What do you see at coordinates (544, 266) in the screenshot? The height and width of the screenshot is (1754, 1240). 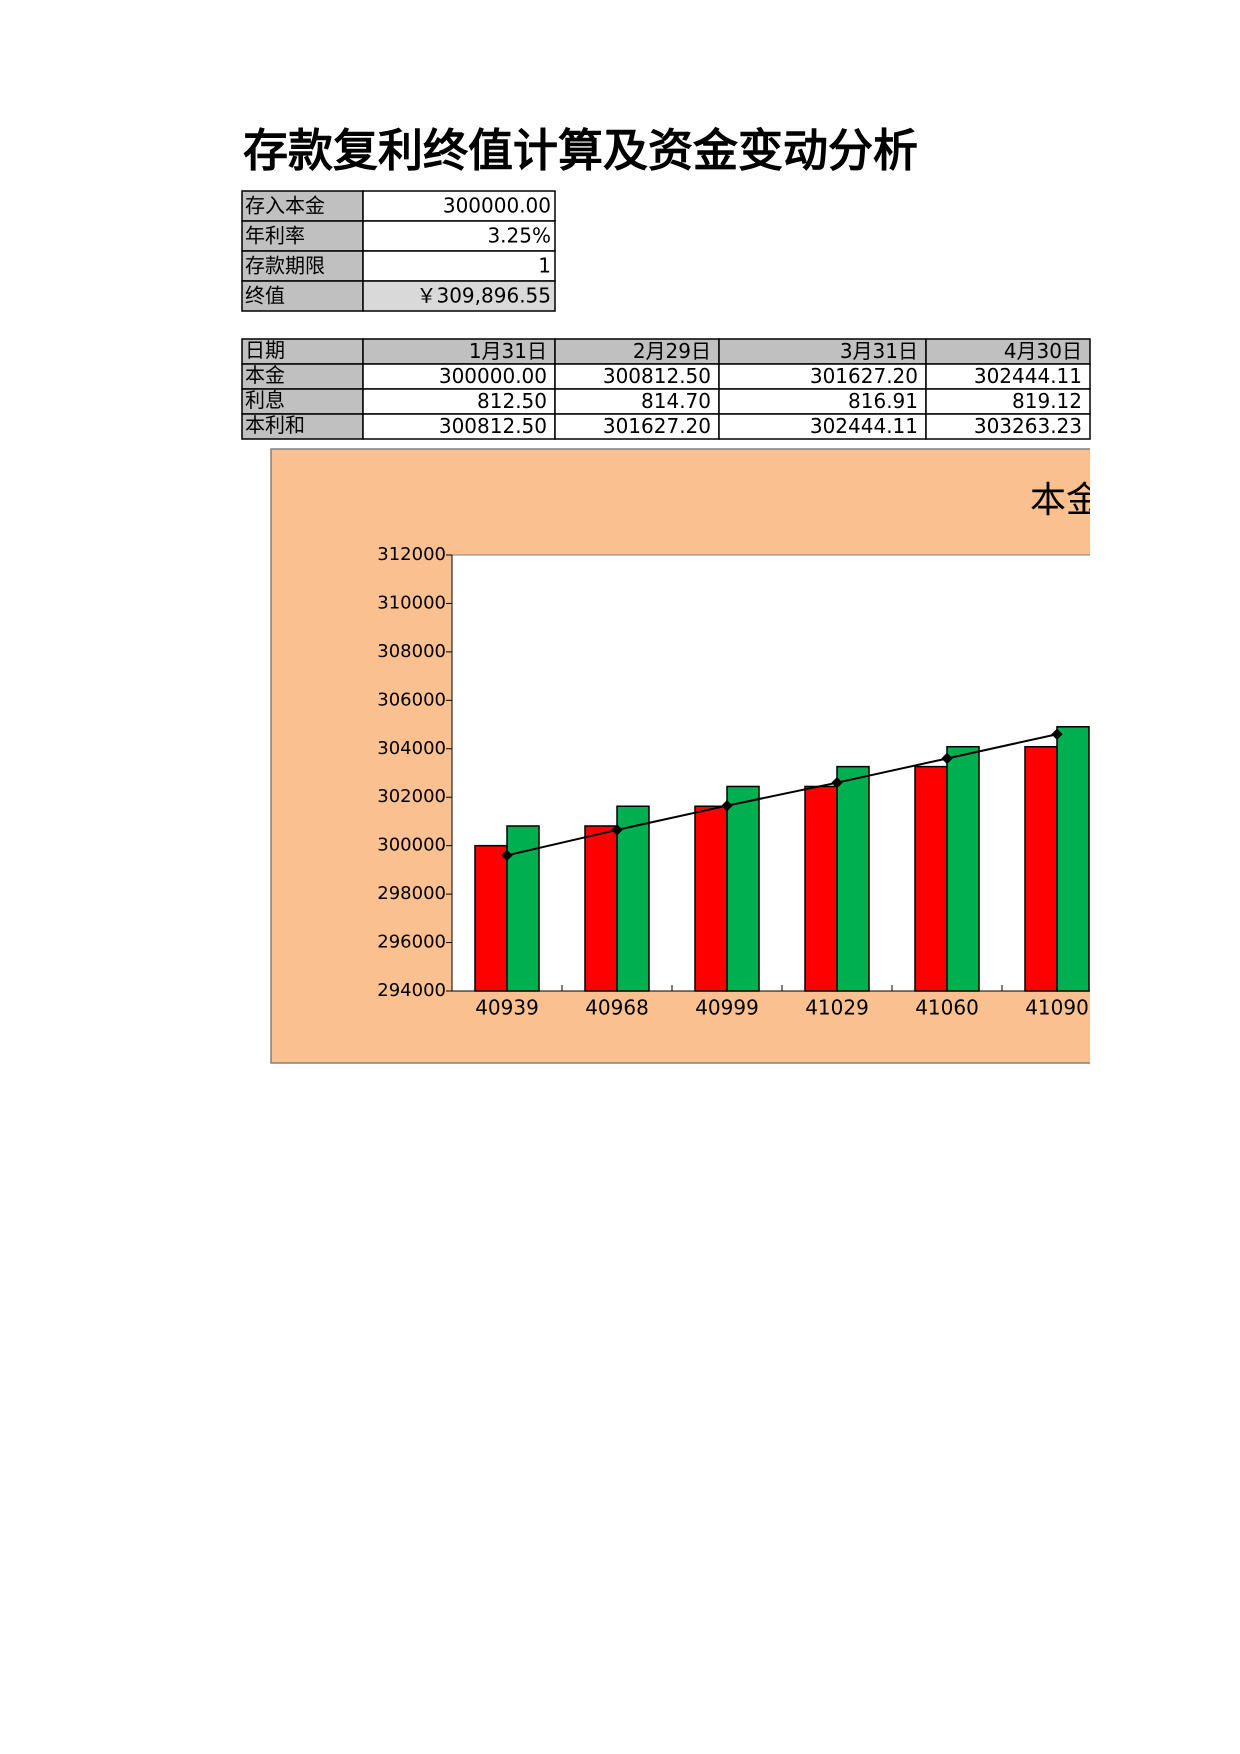 I see `value: 1` at bounding box center [544, 266].